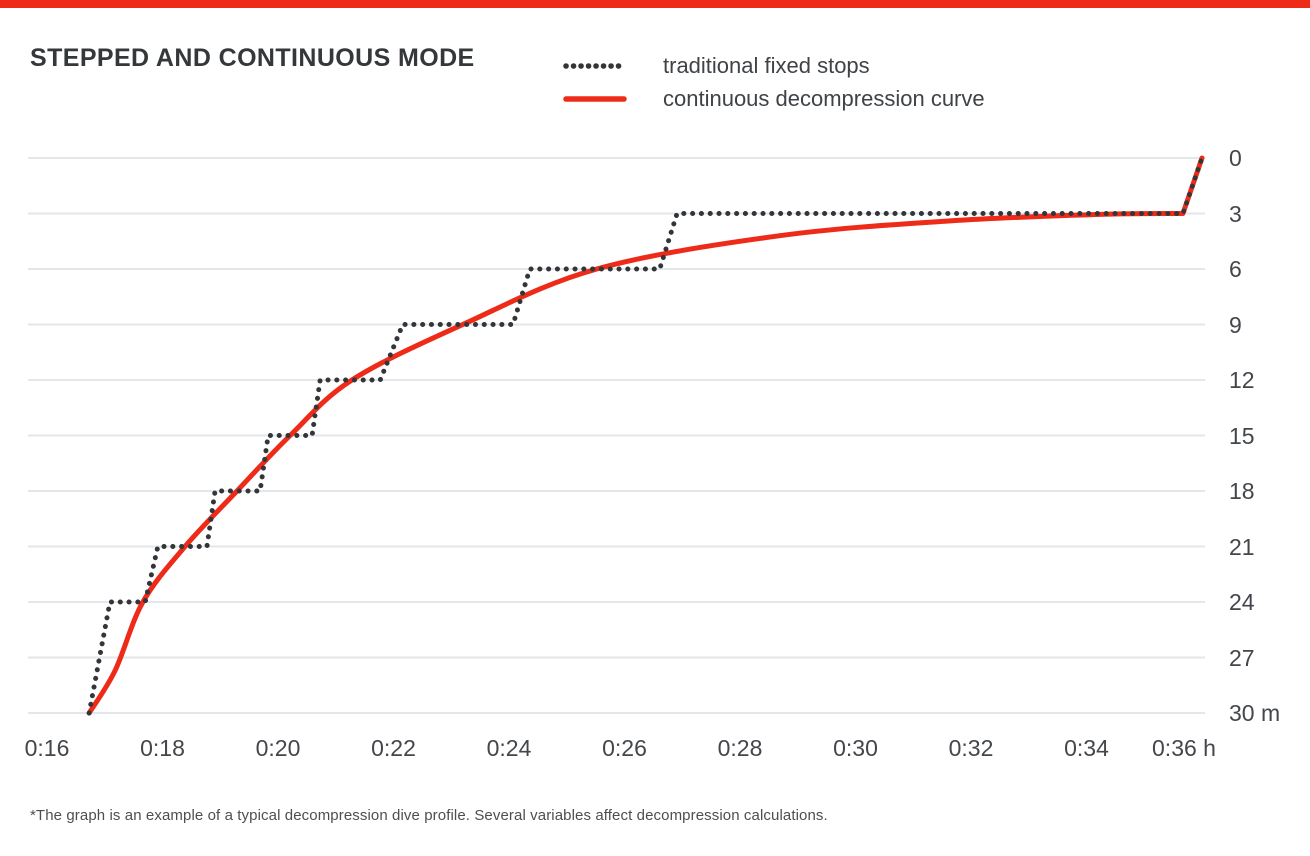  Describe the element at coordinates (278, 748) in the screenshot. I see `x-tick-label: 0:20` at that location.